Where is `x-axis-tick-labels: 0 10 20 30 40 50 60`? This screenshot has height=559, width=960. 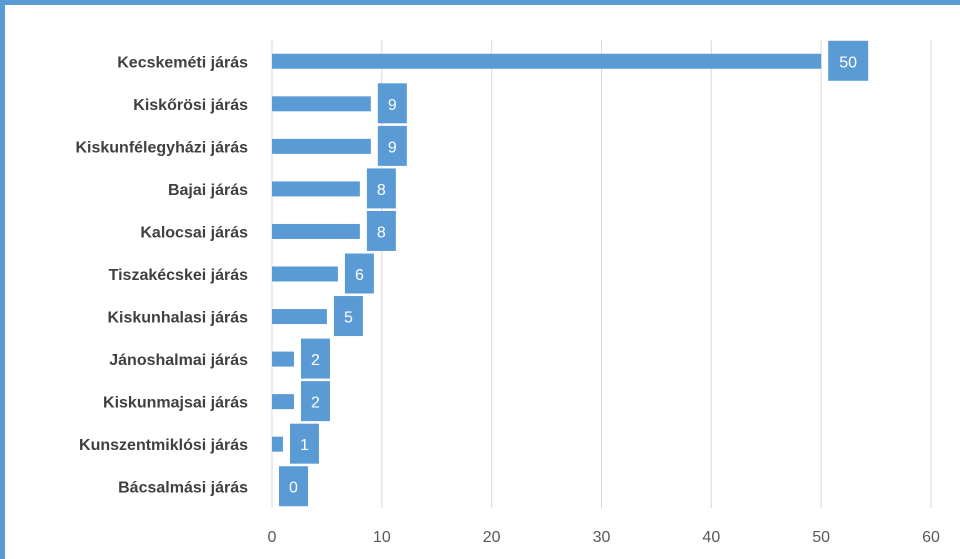 x-axis-tick-labels: 0 10 20 30 40 50 60 is located at coordinates (604, 537).